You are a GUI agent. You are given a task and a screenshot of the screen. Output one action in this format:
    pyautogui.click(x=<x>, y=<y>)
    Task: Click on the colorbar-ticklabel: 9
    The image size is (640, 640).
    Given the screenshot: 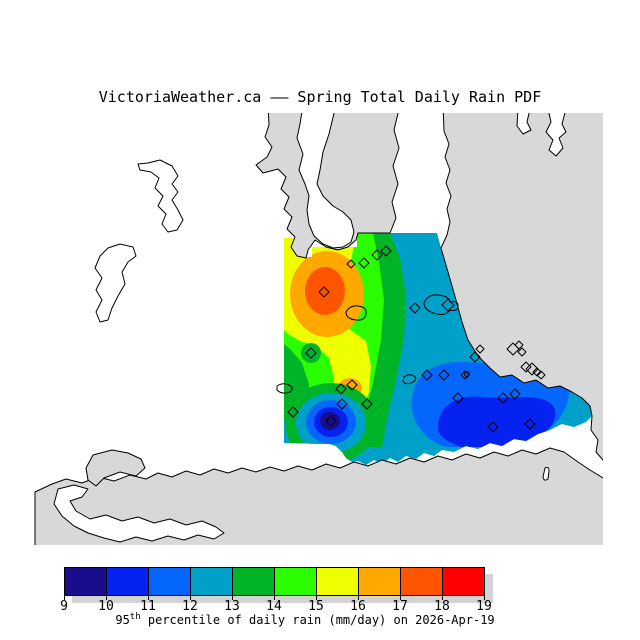 What is the action you would take?
    pyautogui.click(x=64, y=606)
    